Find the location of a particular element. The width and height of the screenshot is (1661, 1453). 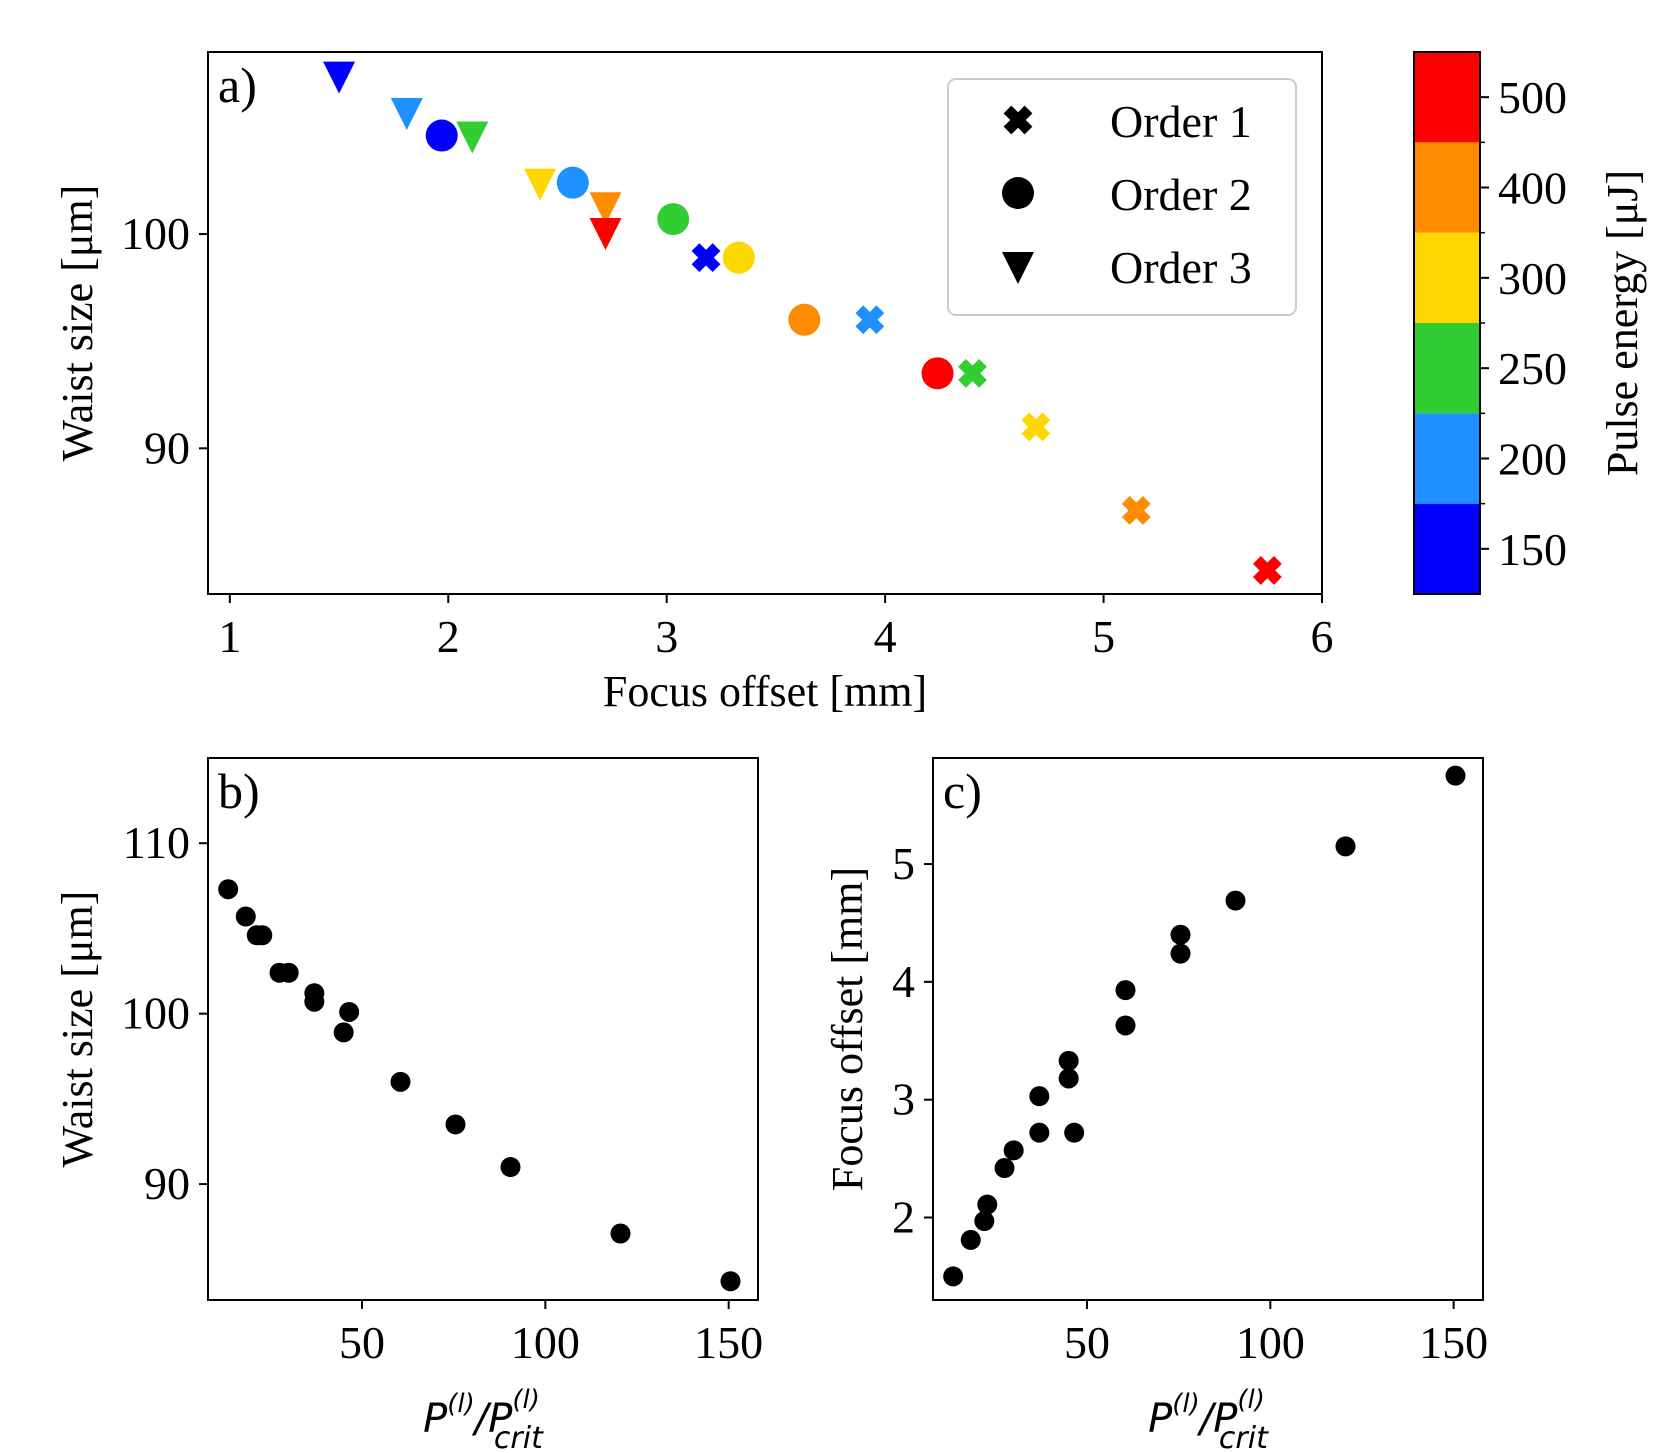

x-label-part: P is located at coordinates (435, 1419).